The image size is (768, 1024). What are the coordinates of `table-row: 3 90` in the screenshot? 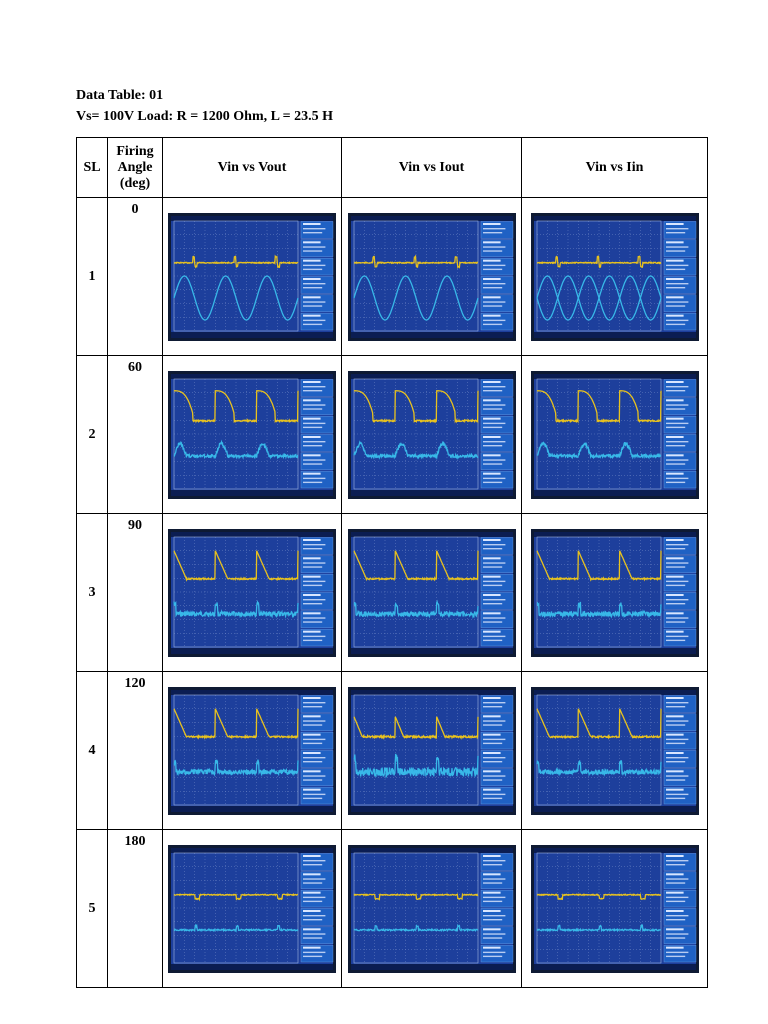 It's located at (392, 592).